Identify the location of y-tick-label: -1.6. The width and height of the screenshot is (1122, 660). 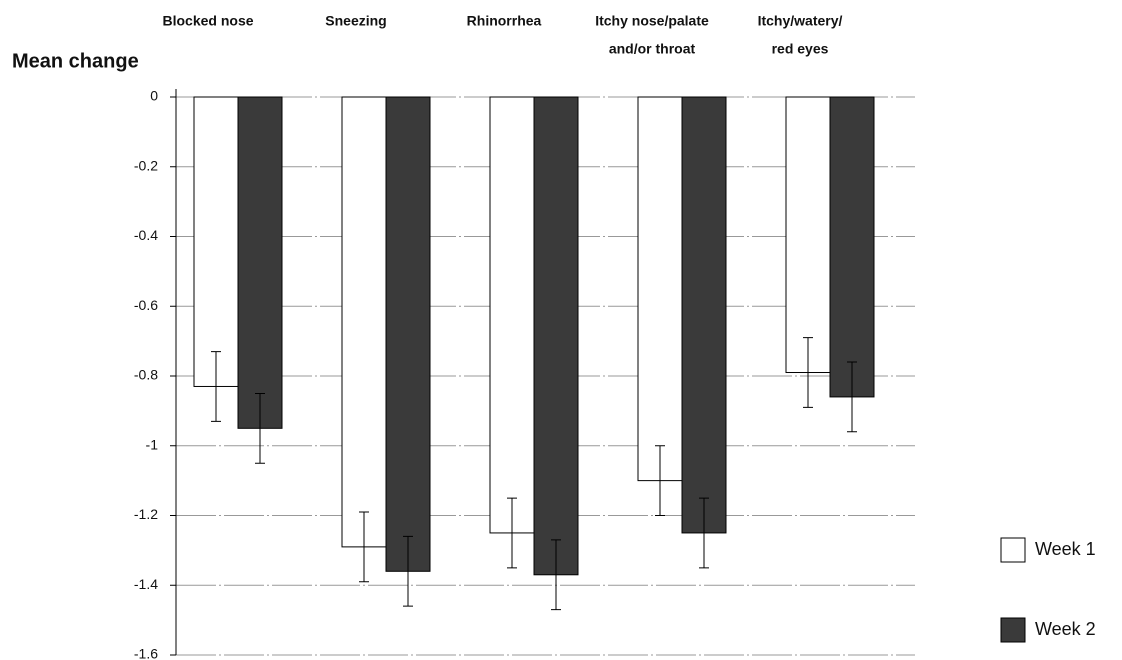
(146, 653).